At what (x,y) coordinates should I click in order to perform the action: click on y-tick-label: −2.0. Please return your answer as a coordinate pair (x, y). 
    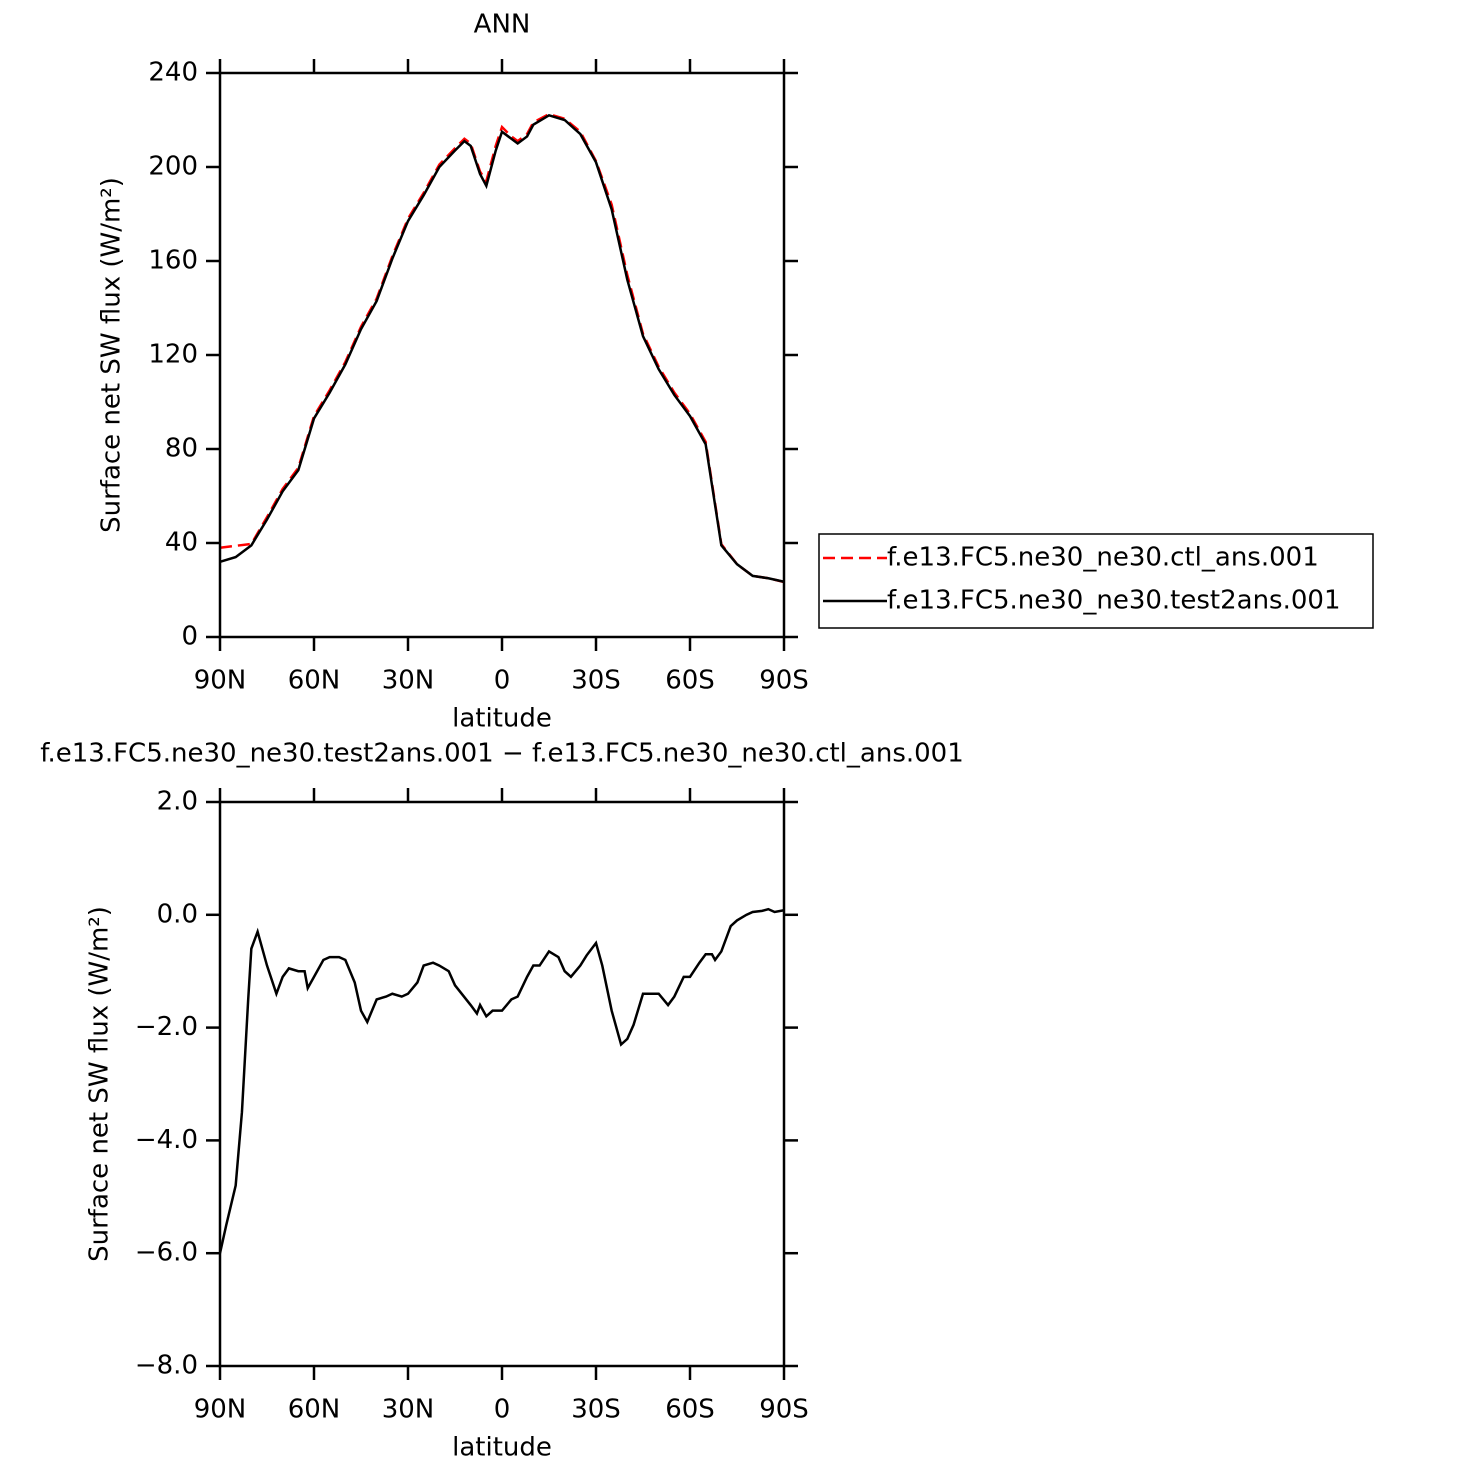
    Looking at the image, I should click on (166, 1027).